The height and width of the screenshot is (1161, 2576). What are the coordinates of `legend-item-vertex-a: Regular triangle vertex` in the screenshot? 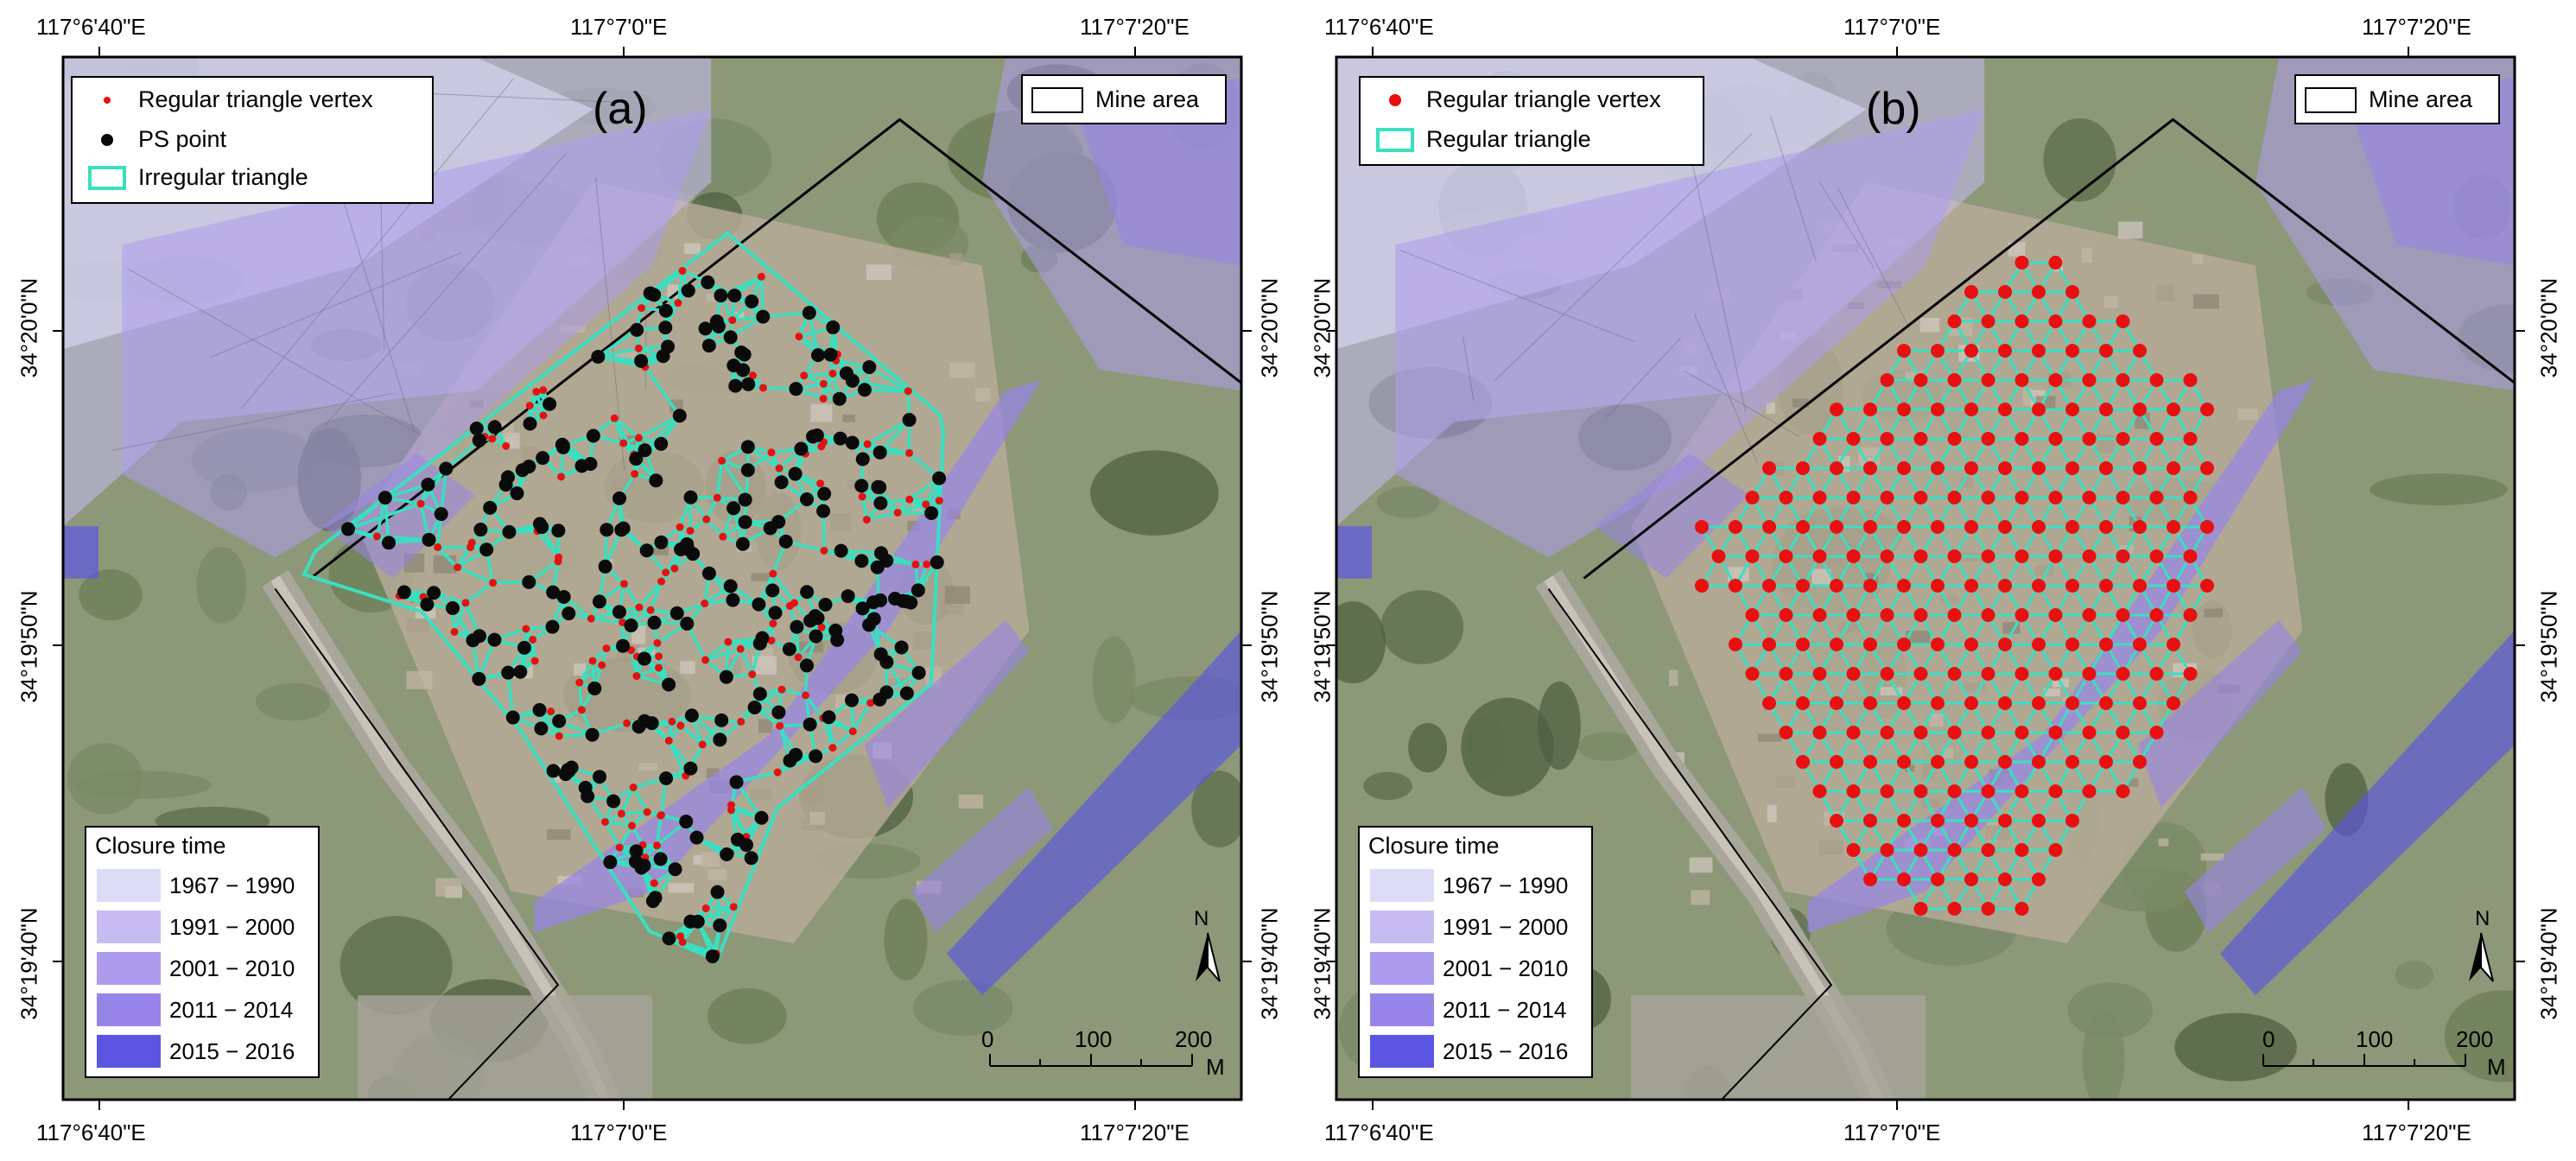 It's located at (230, 99).